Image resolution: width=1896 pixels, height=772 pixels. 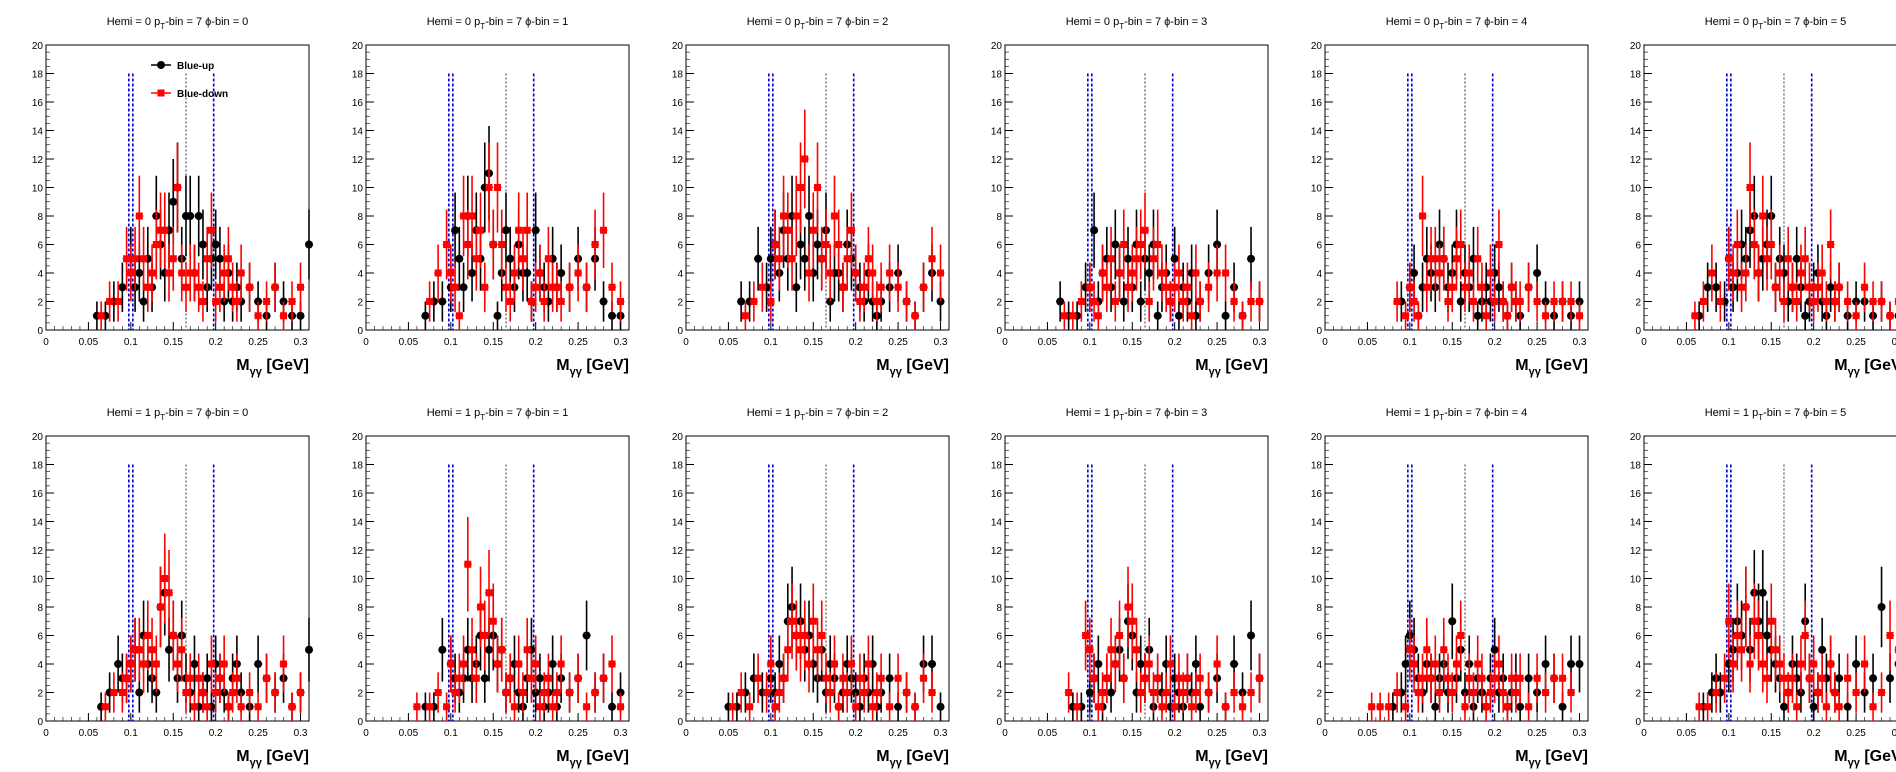 What do you see at coordinates (997, 466) in the screenshot?
I see `y-tick-label: 18` at bounding box center [997, 466].